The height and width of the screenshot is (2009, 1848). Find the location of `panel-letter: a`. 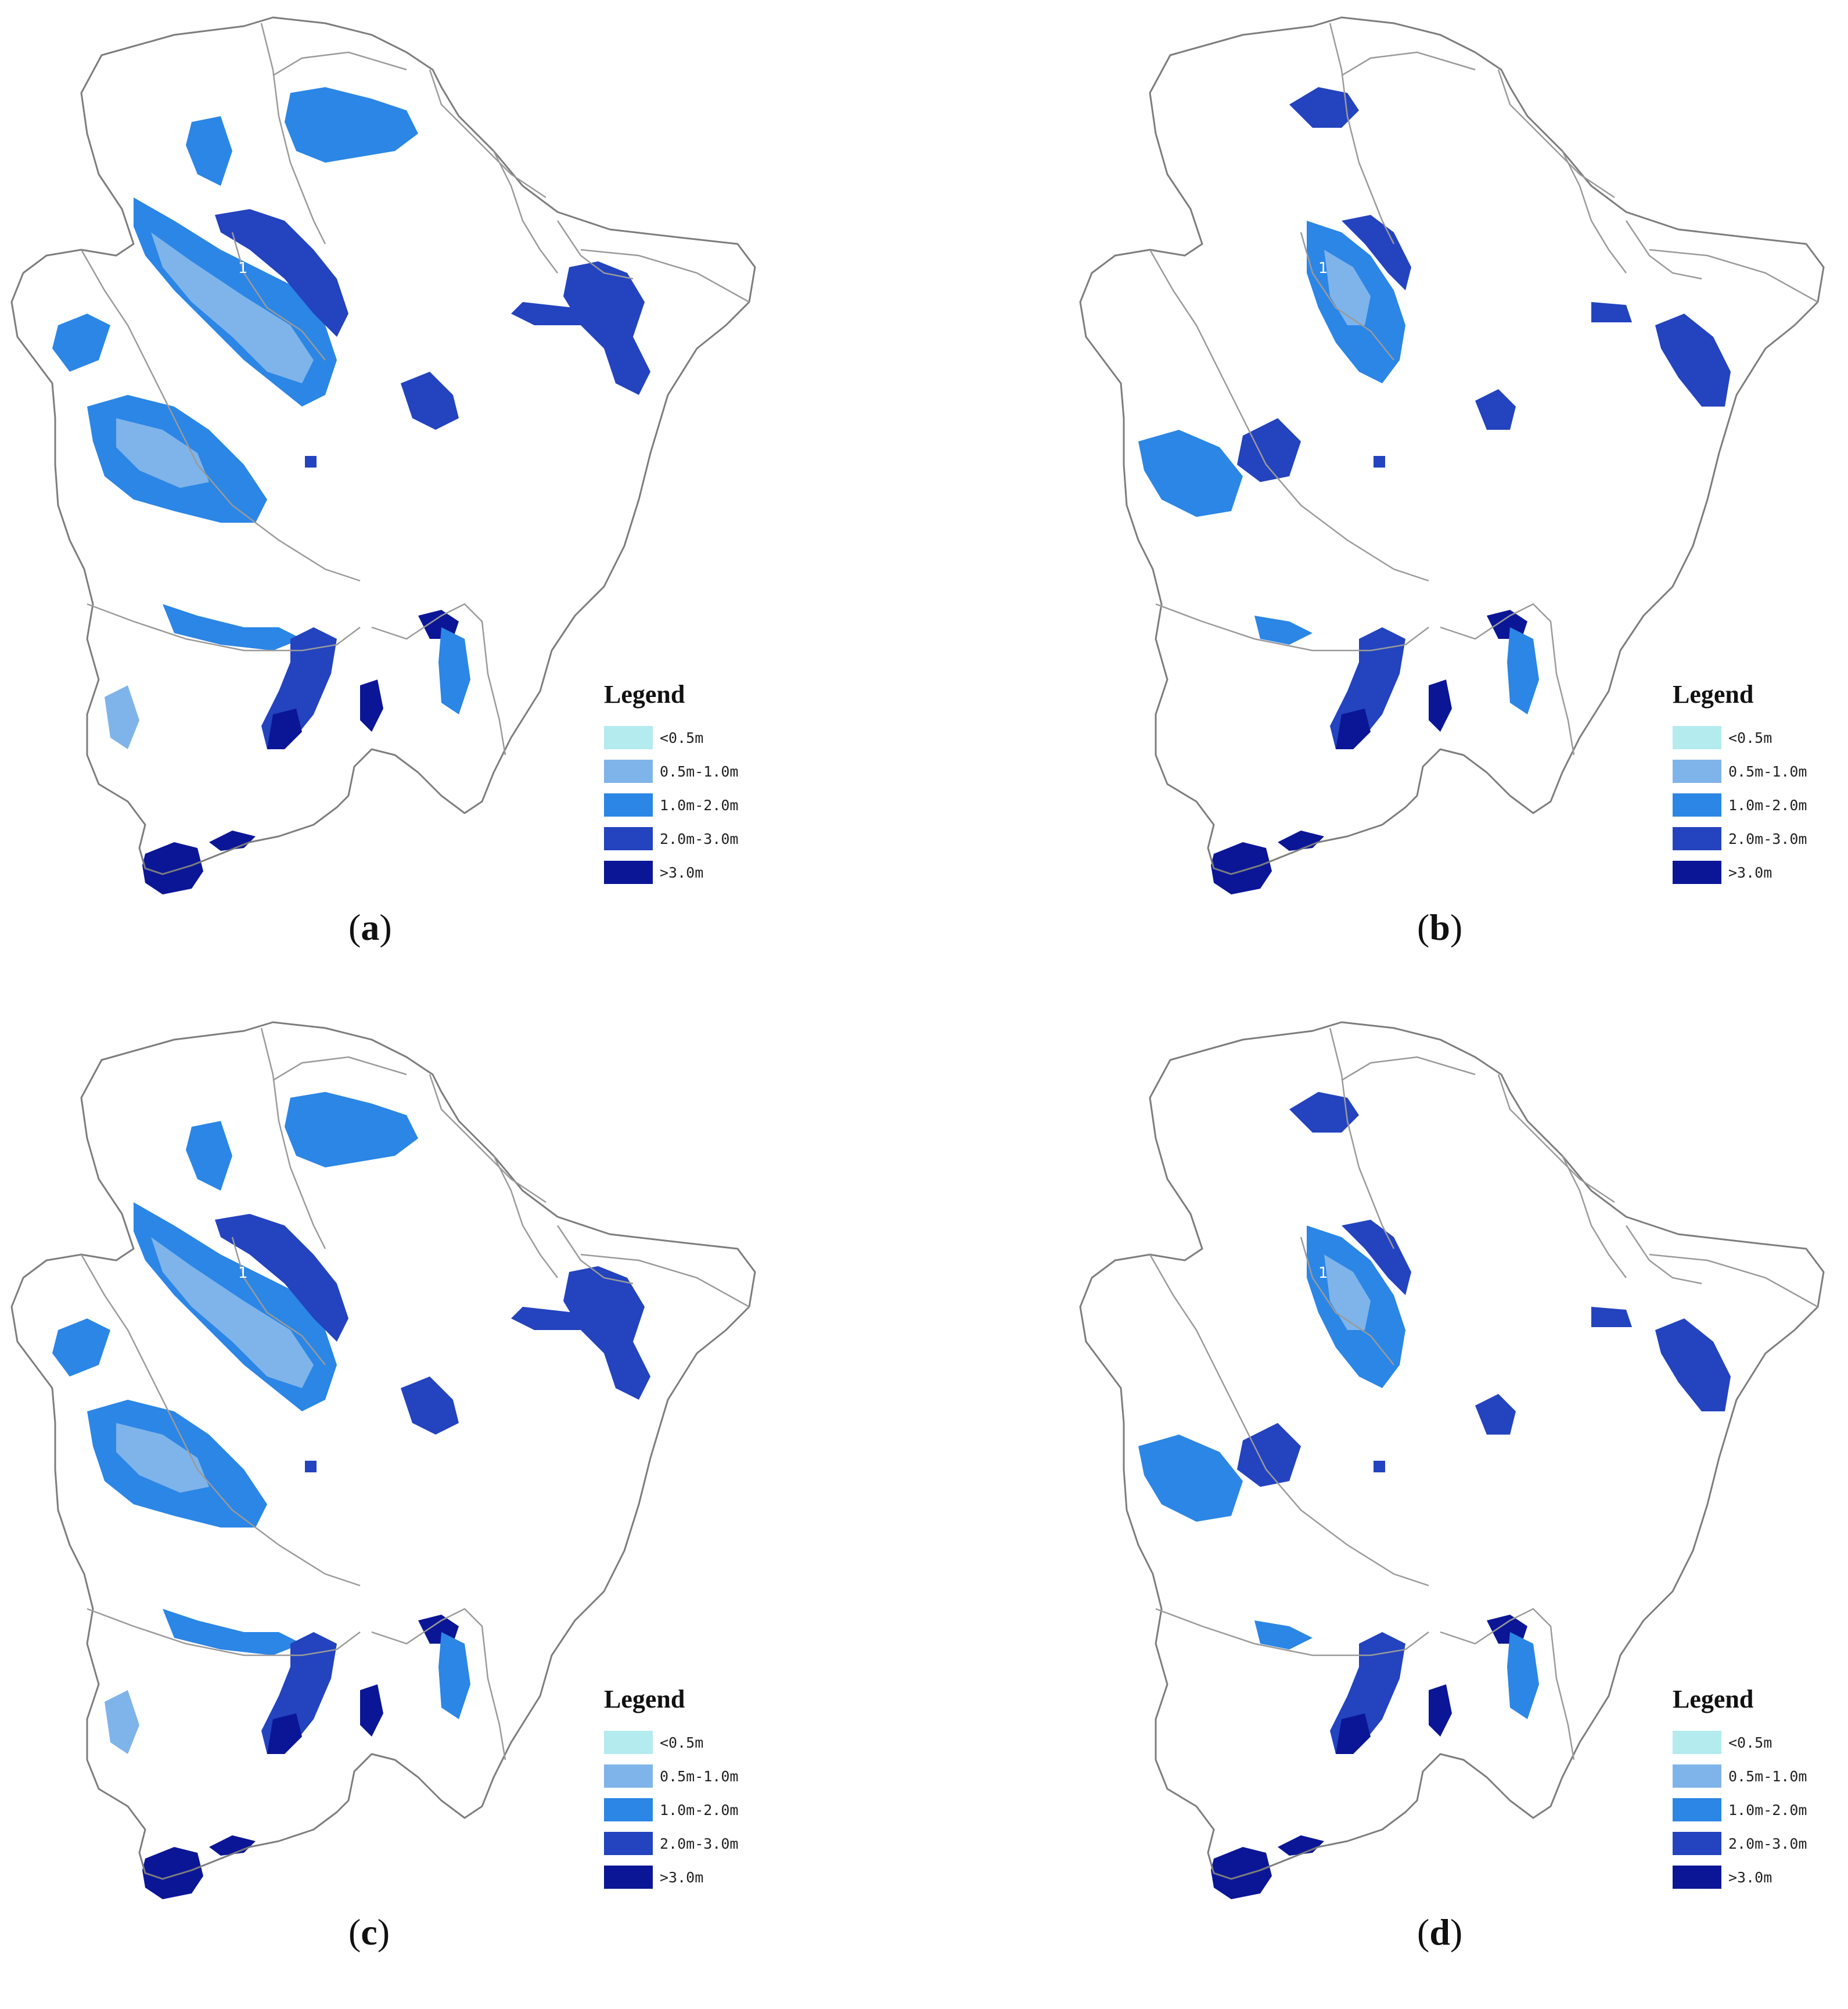

panel-letter: a is located at coordinates (370, 928).